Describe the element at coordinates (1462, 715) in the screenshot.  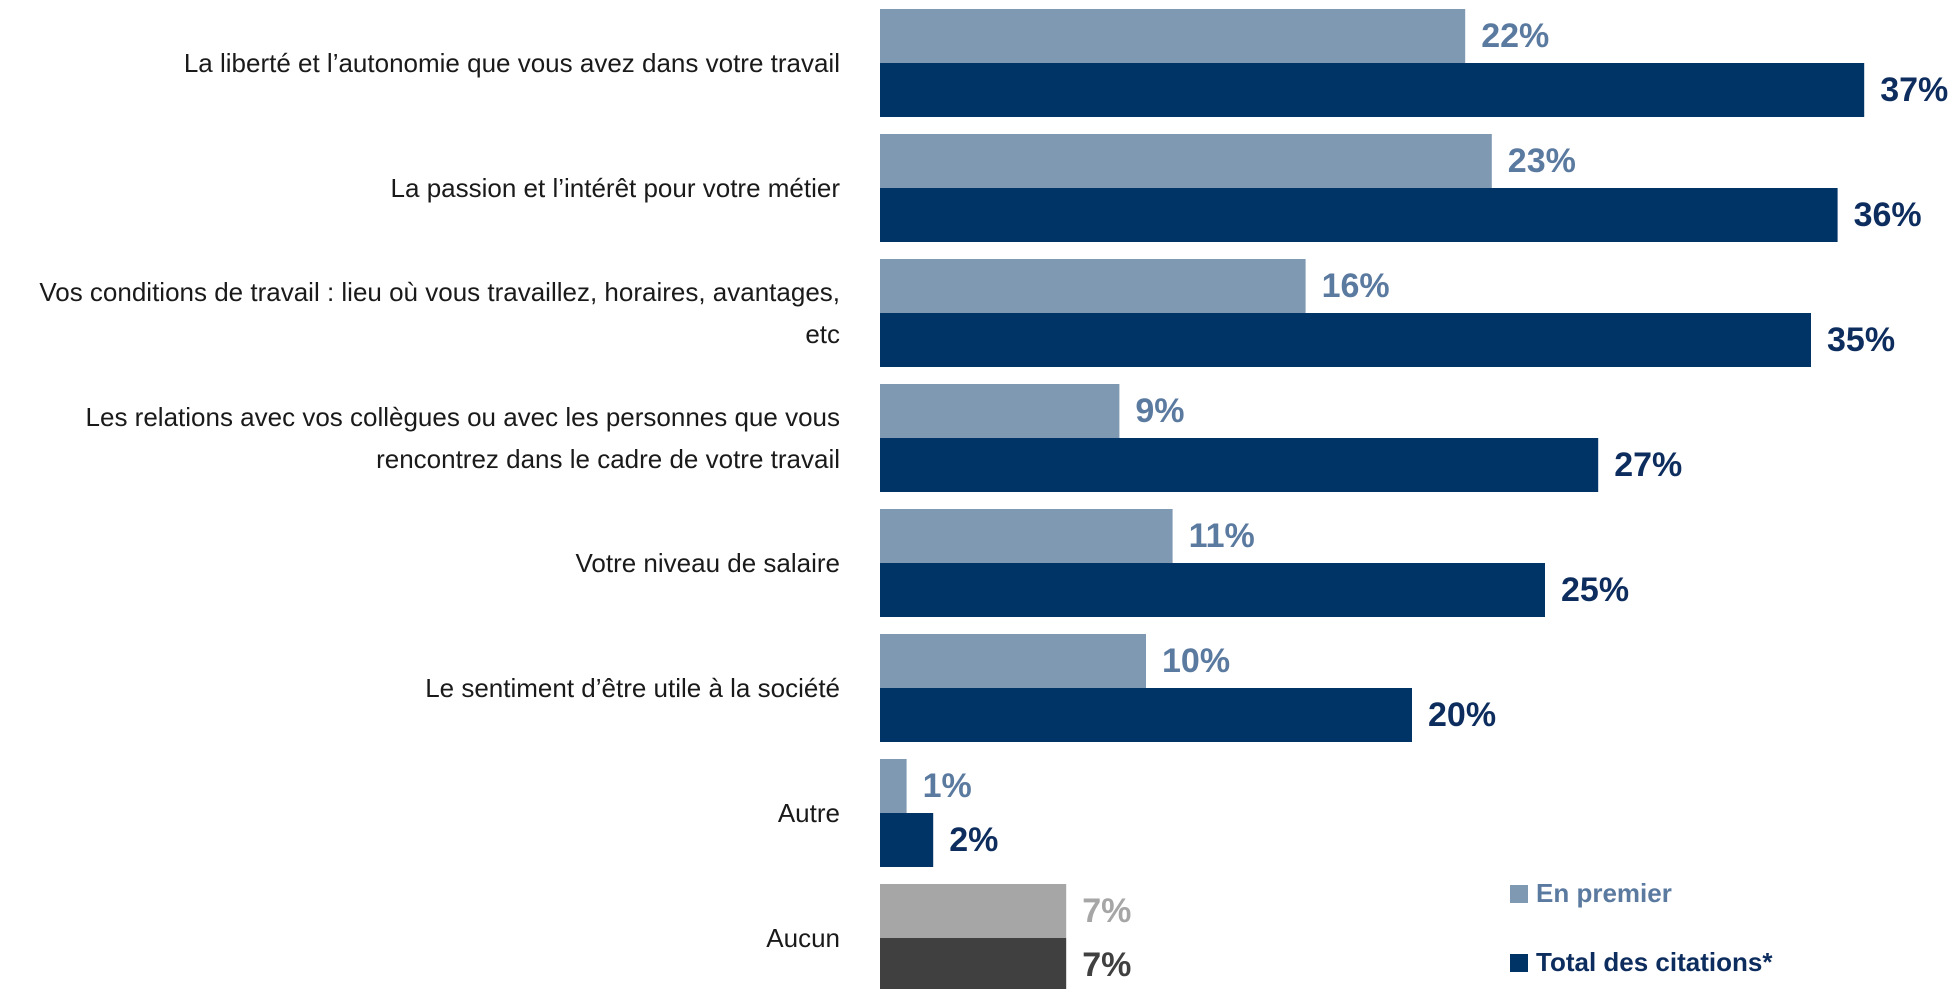
I see `value-label: 20%` at that location.